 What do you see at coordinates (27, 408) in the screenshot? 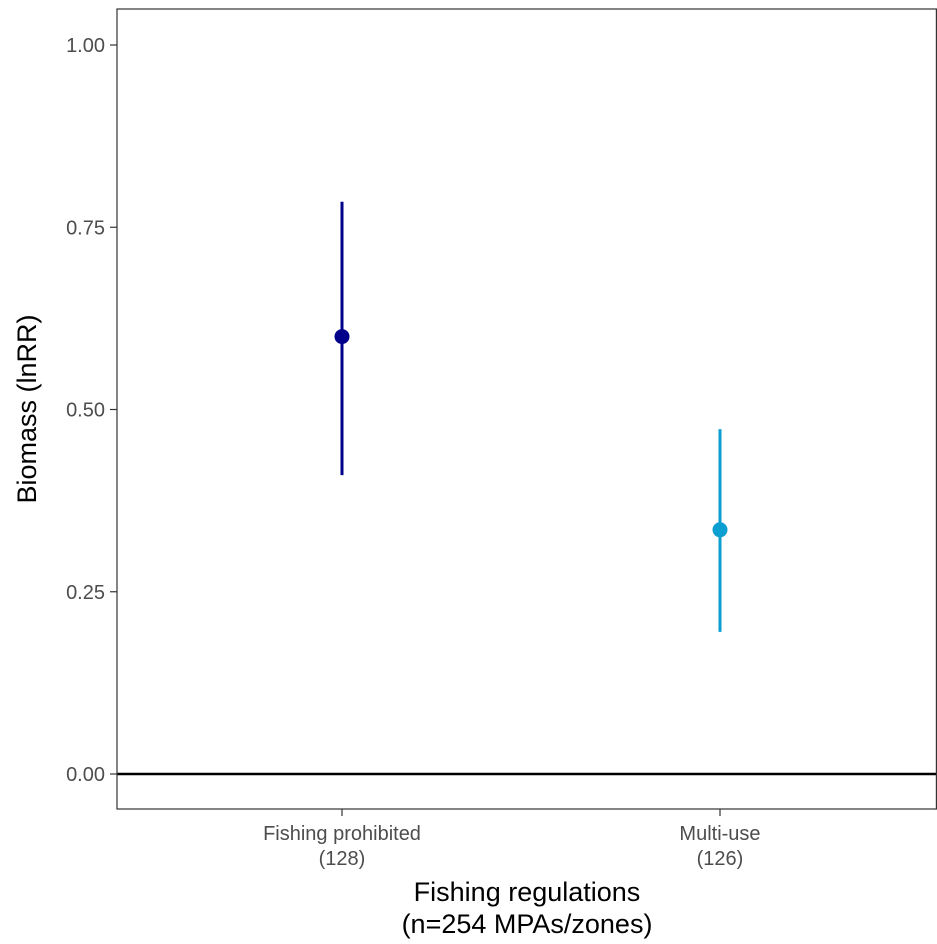
I see `y-axis-title: Biomass (lnRR)` at bounding box center [27, 408].